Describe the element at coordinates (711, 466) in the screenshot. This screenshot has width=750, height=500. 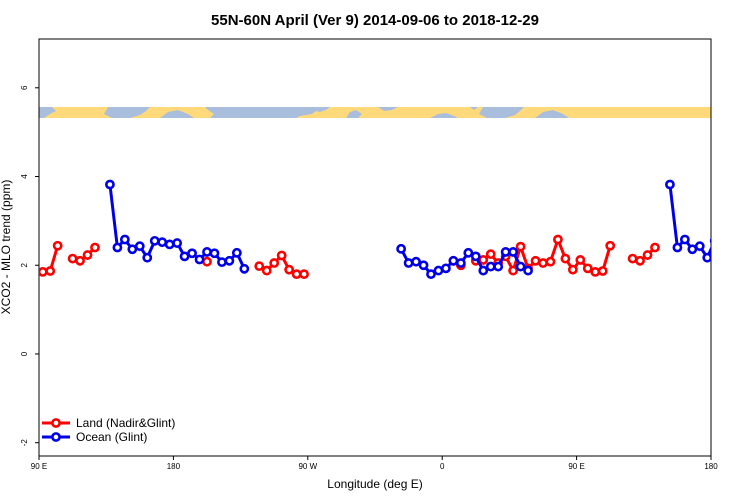
I see `x-tick-label: 180` at that location.